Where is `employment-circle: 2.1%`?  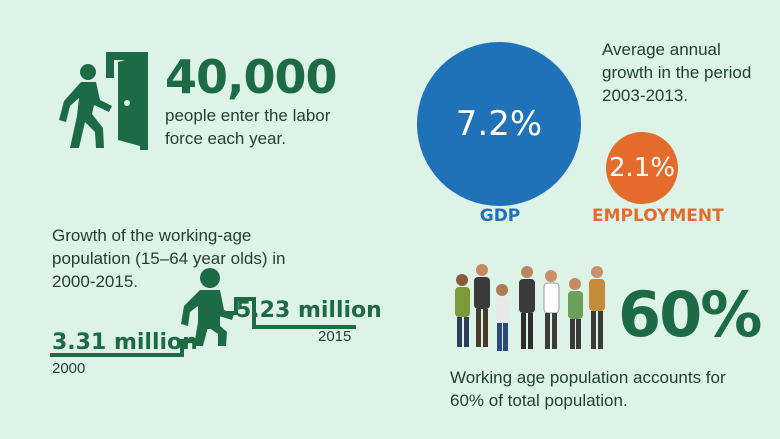 employment-circle: 2.1% is located at coordinates (642, 168).